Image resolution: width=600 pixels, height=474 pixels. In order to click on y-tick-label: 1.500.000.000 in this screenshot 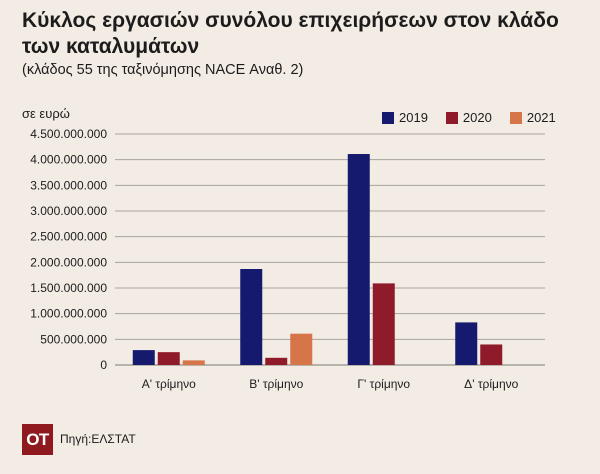, I will do `click(68, 288)`.